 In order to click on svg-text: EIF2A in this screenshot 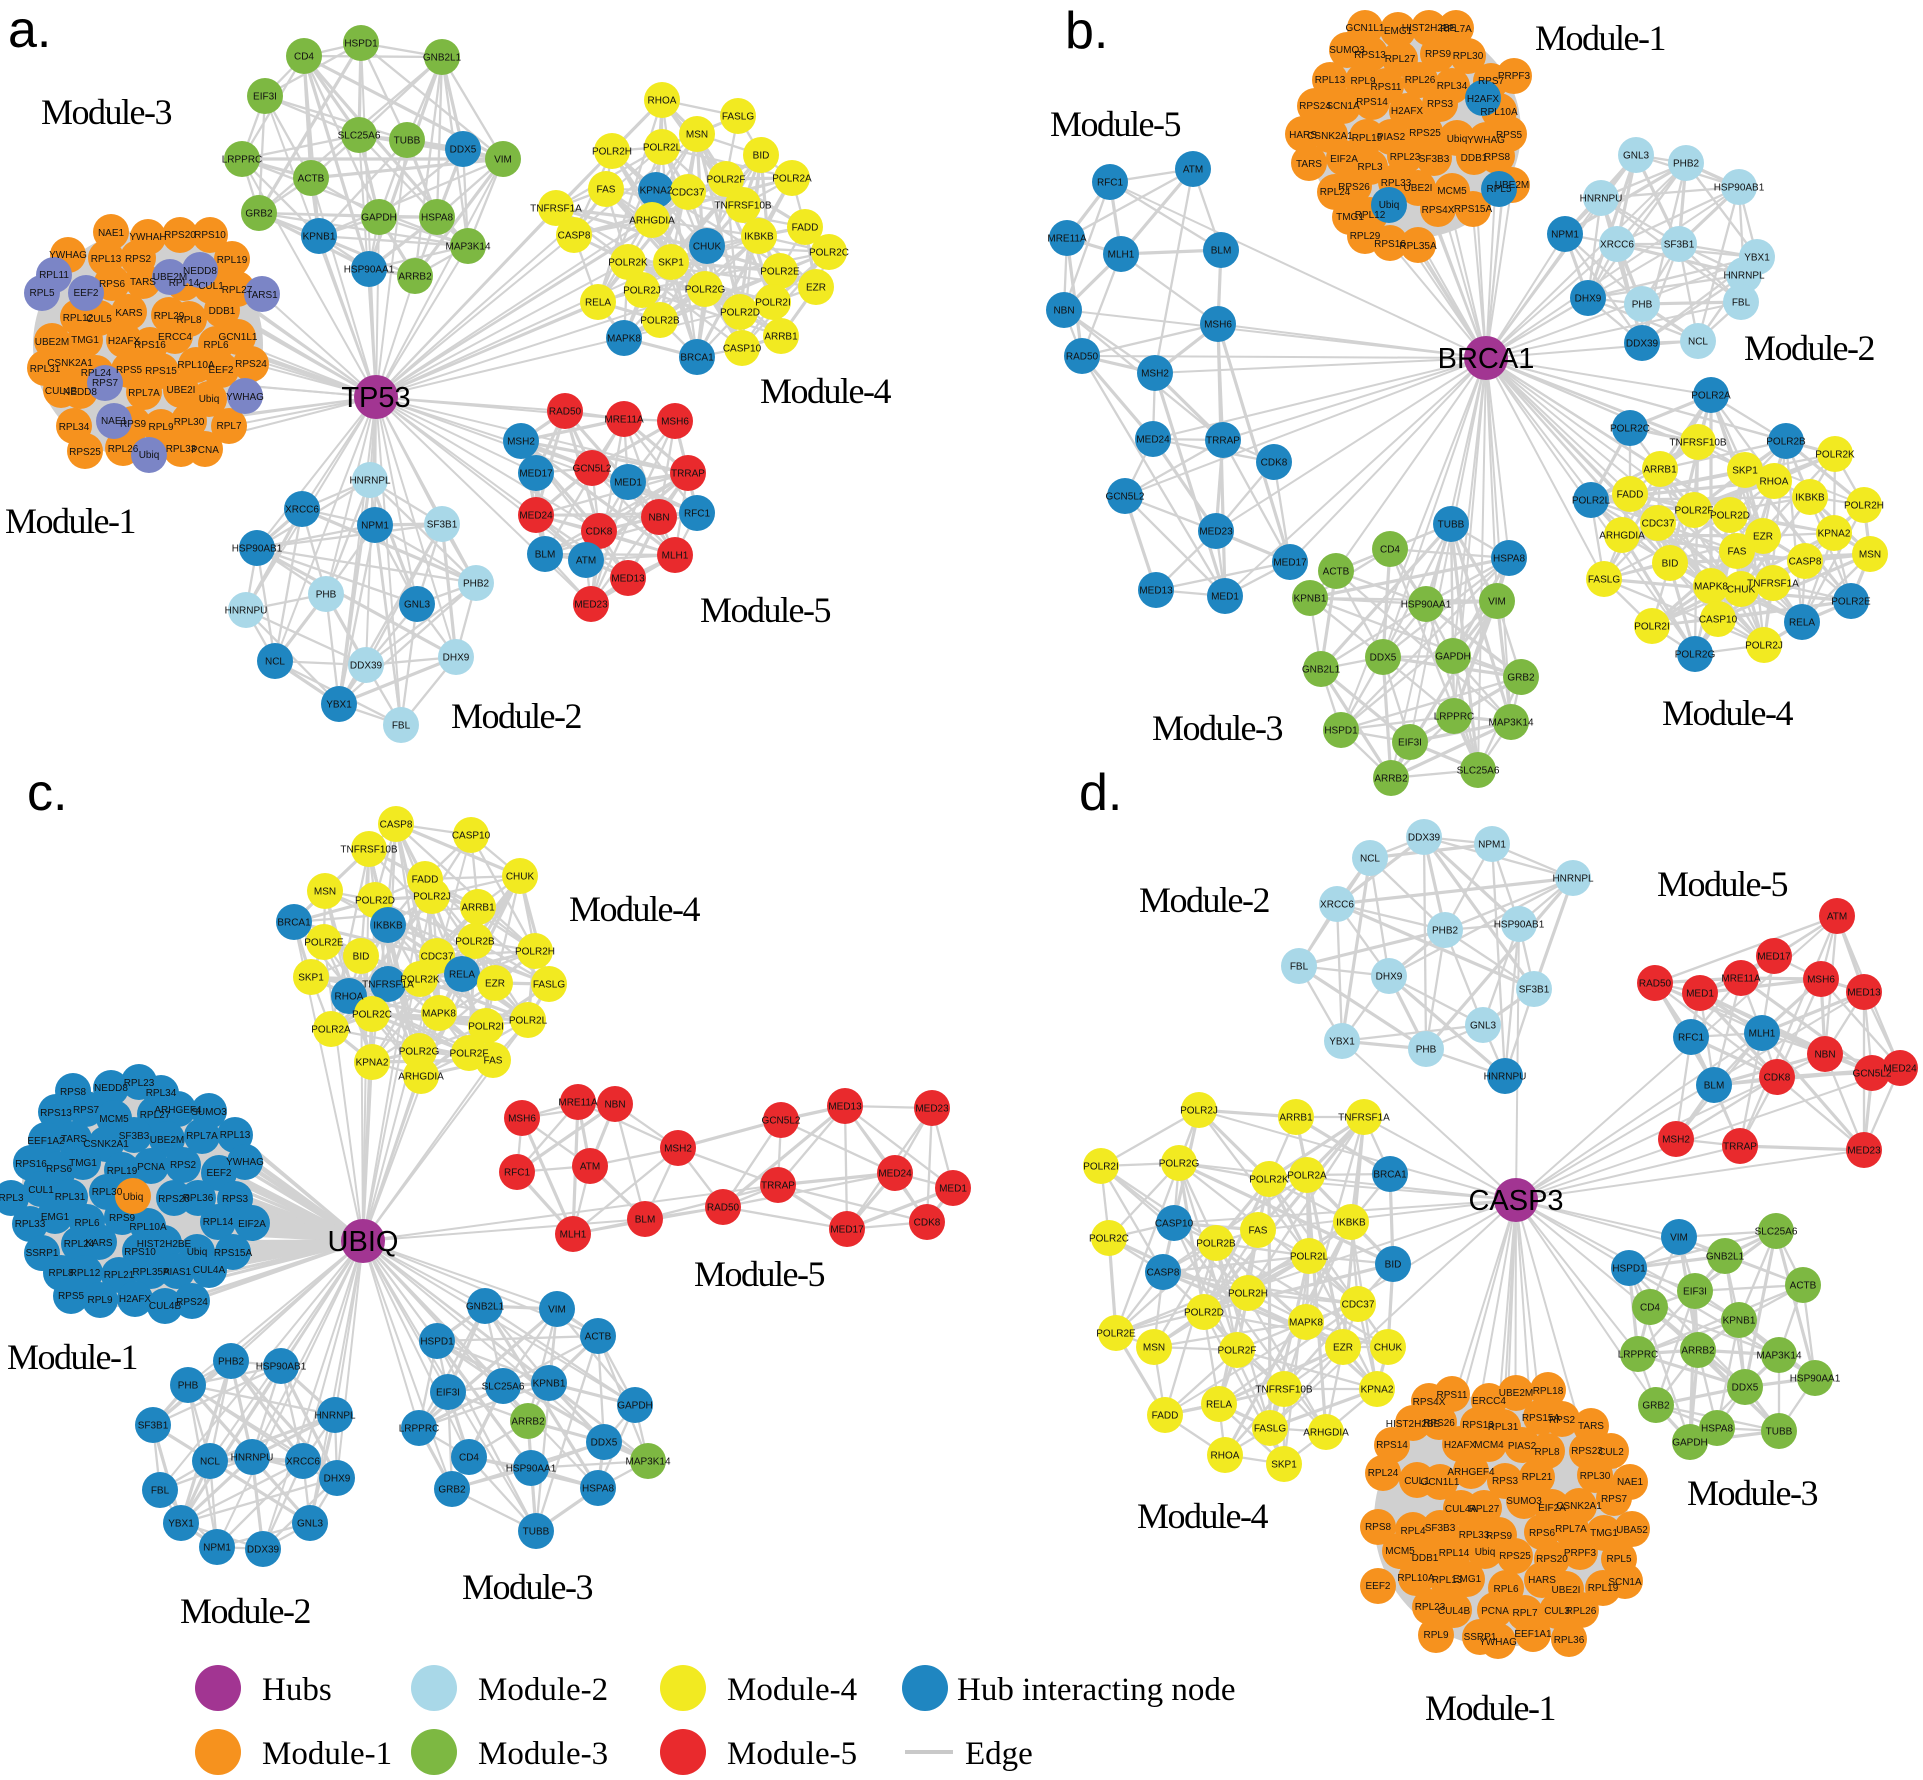, I will do `click(1552, 1508)`.